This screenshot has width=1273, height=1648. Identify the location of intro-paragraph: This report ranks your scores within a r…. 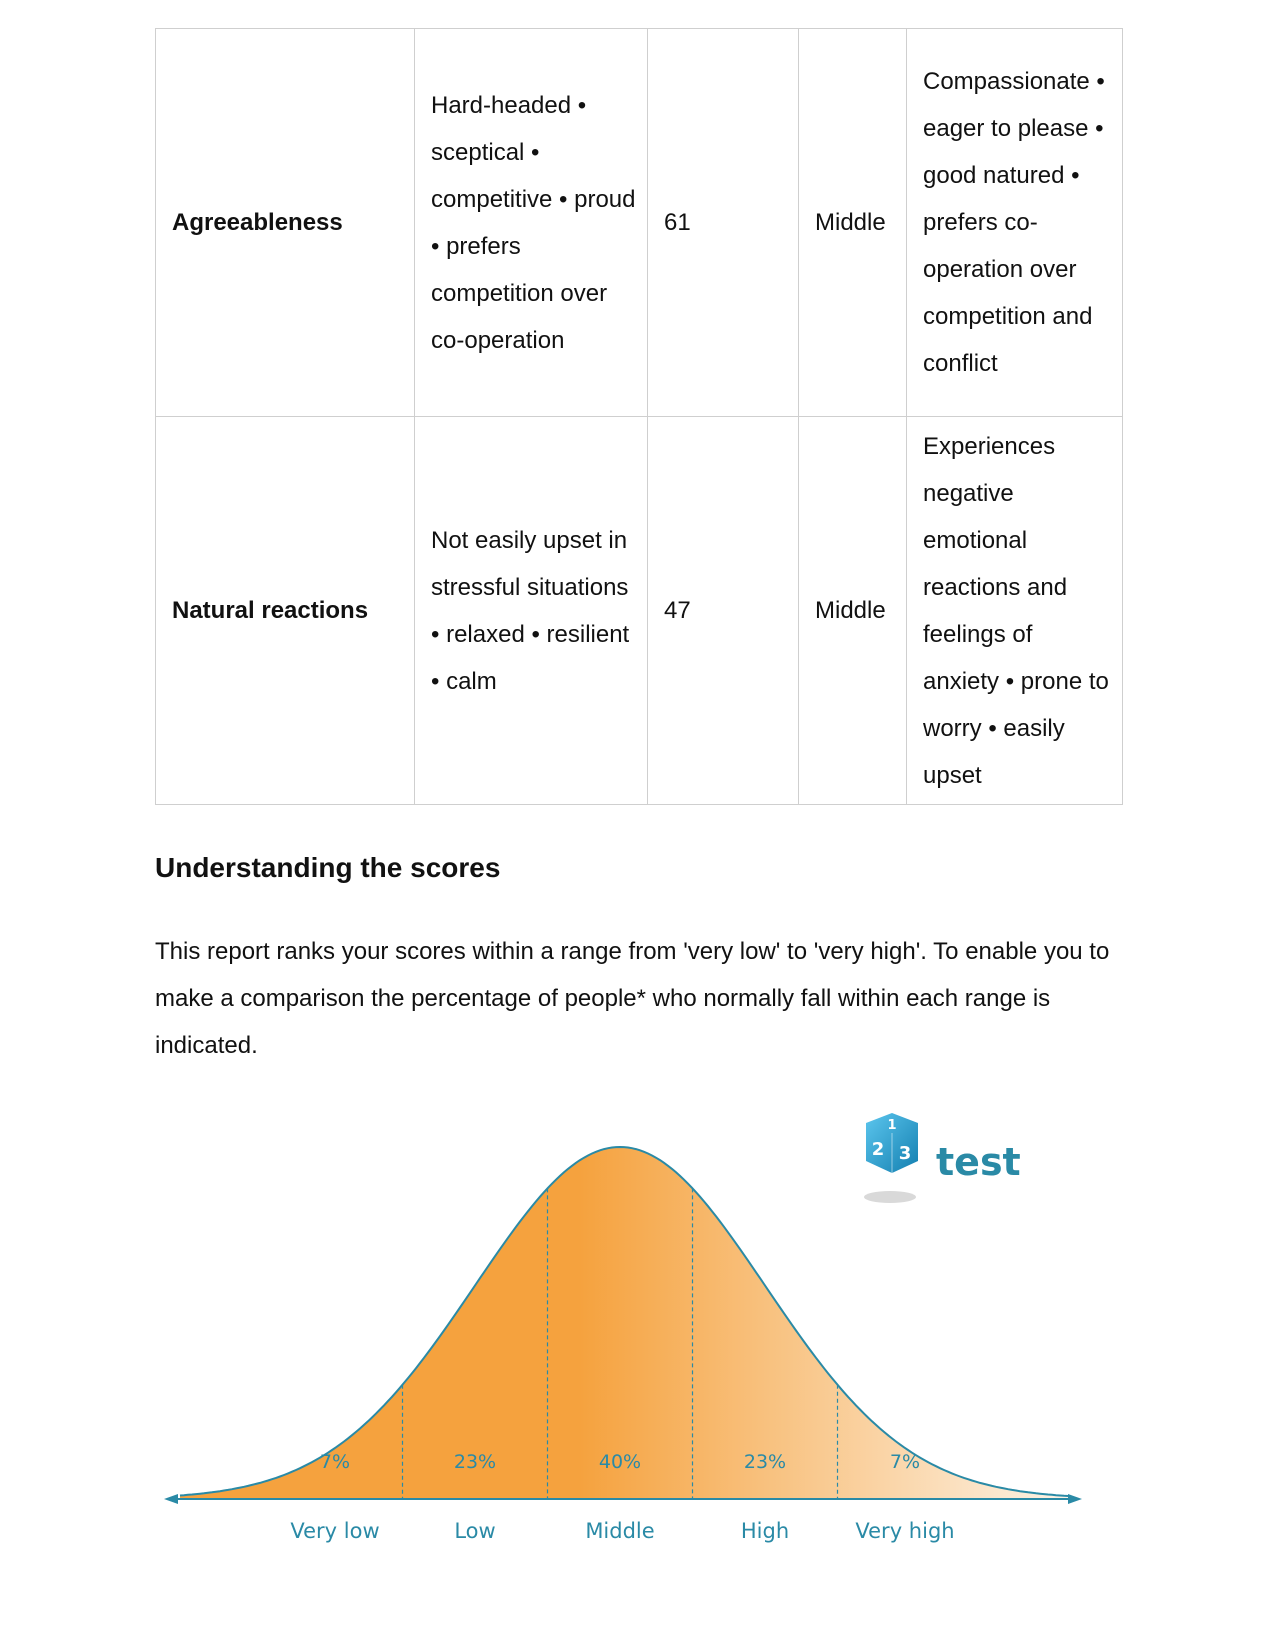
(632, 998).